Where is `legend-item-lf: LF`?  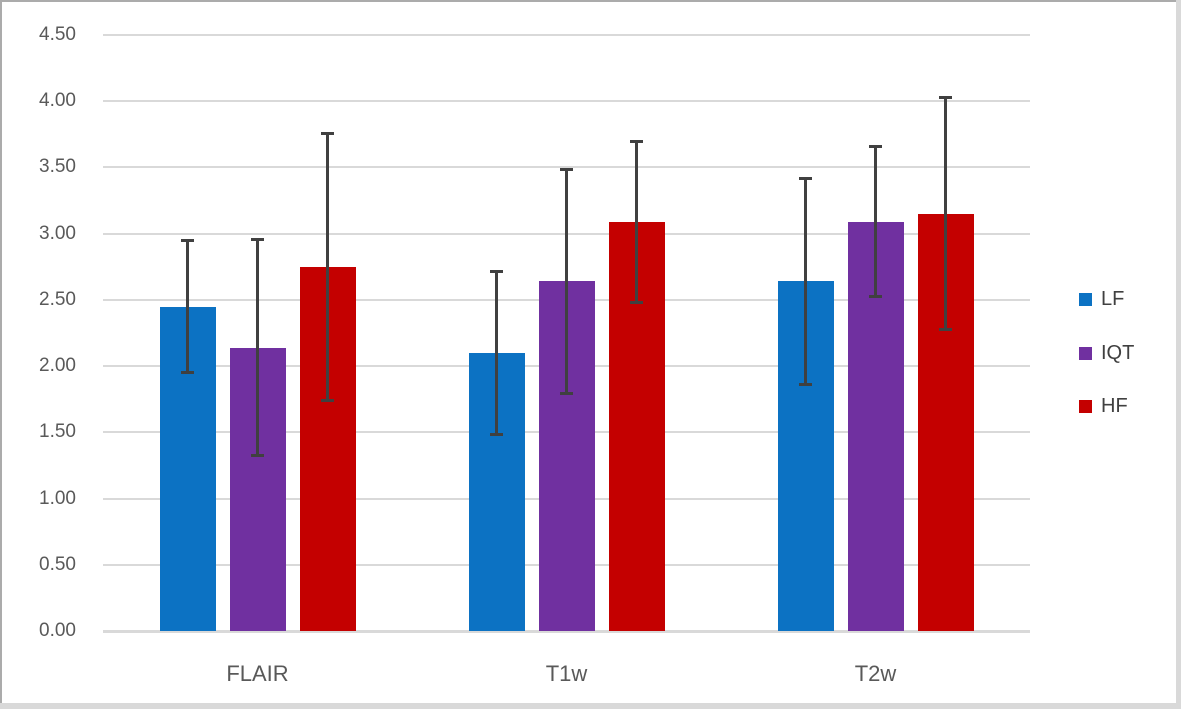
legend-item-lf: LF is located at coordinates (1102, 299).